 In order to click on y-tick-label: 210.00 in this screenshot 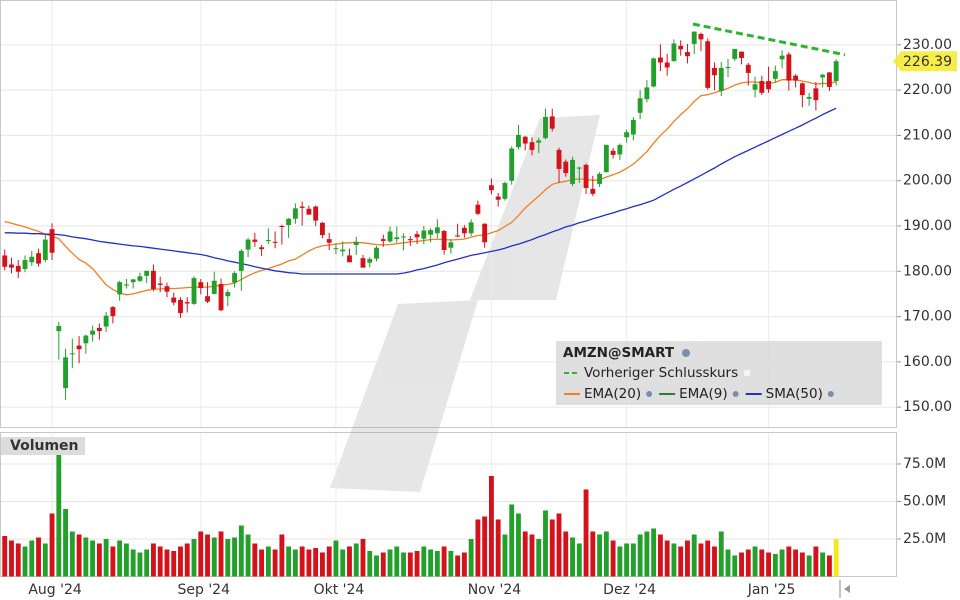, I will do `click(927, 135)`.